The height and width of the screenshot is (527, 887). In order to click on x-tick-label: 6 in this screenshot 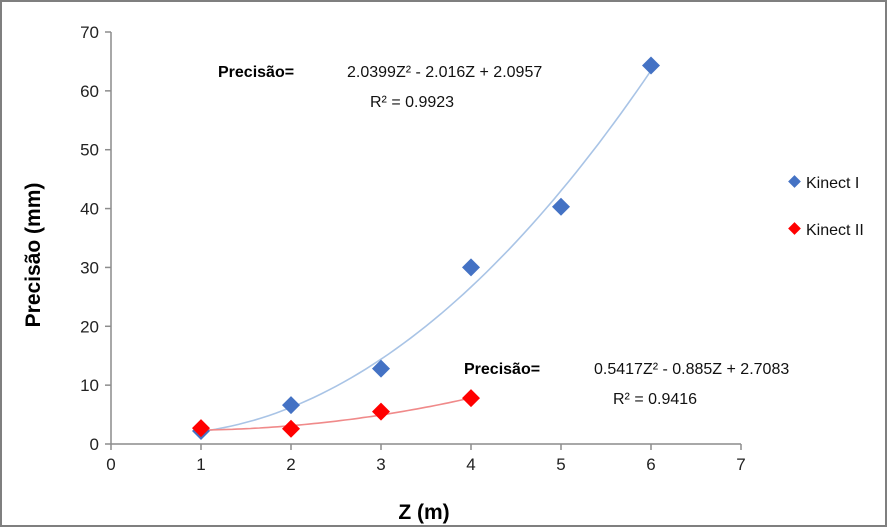, I will do `click(650, 464)`.